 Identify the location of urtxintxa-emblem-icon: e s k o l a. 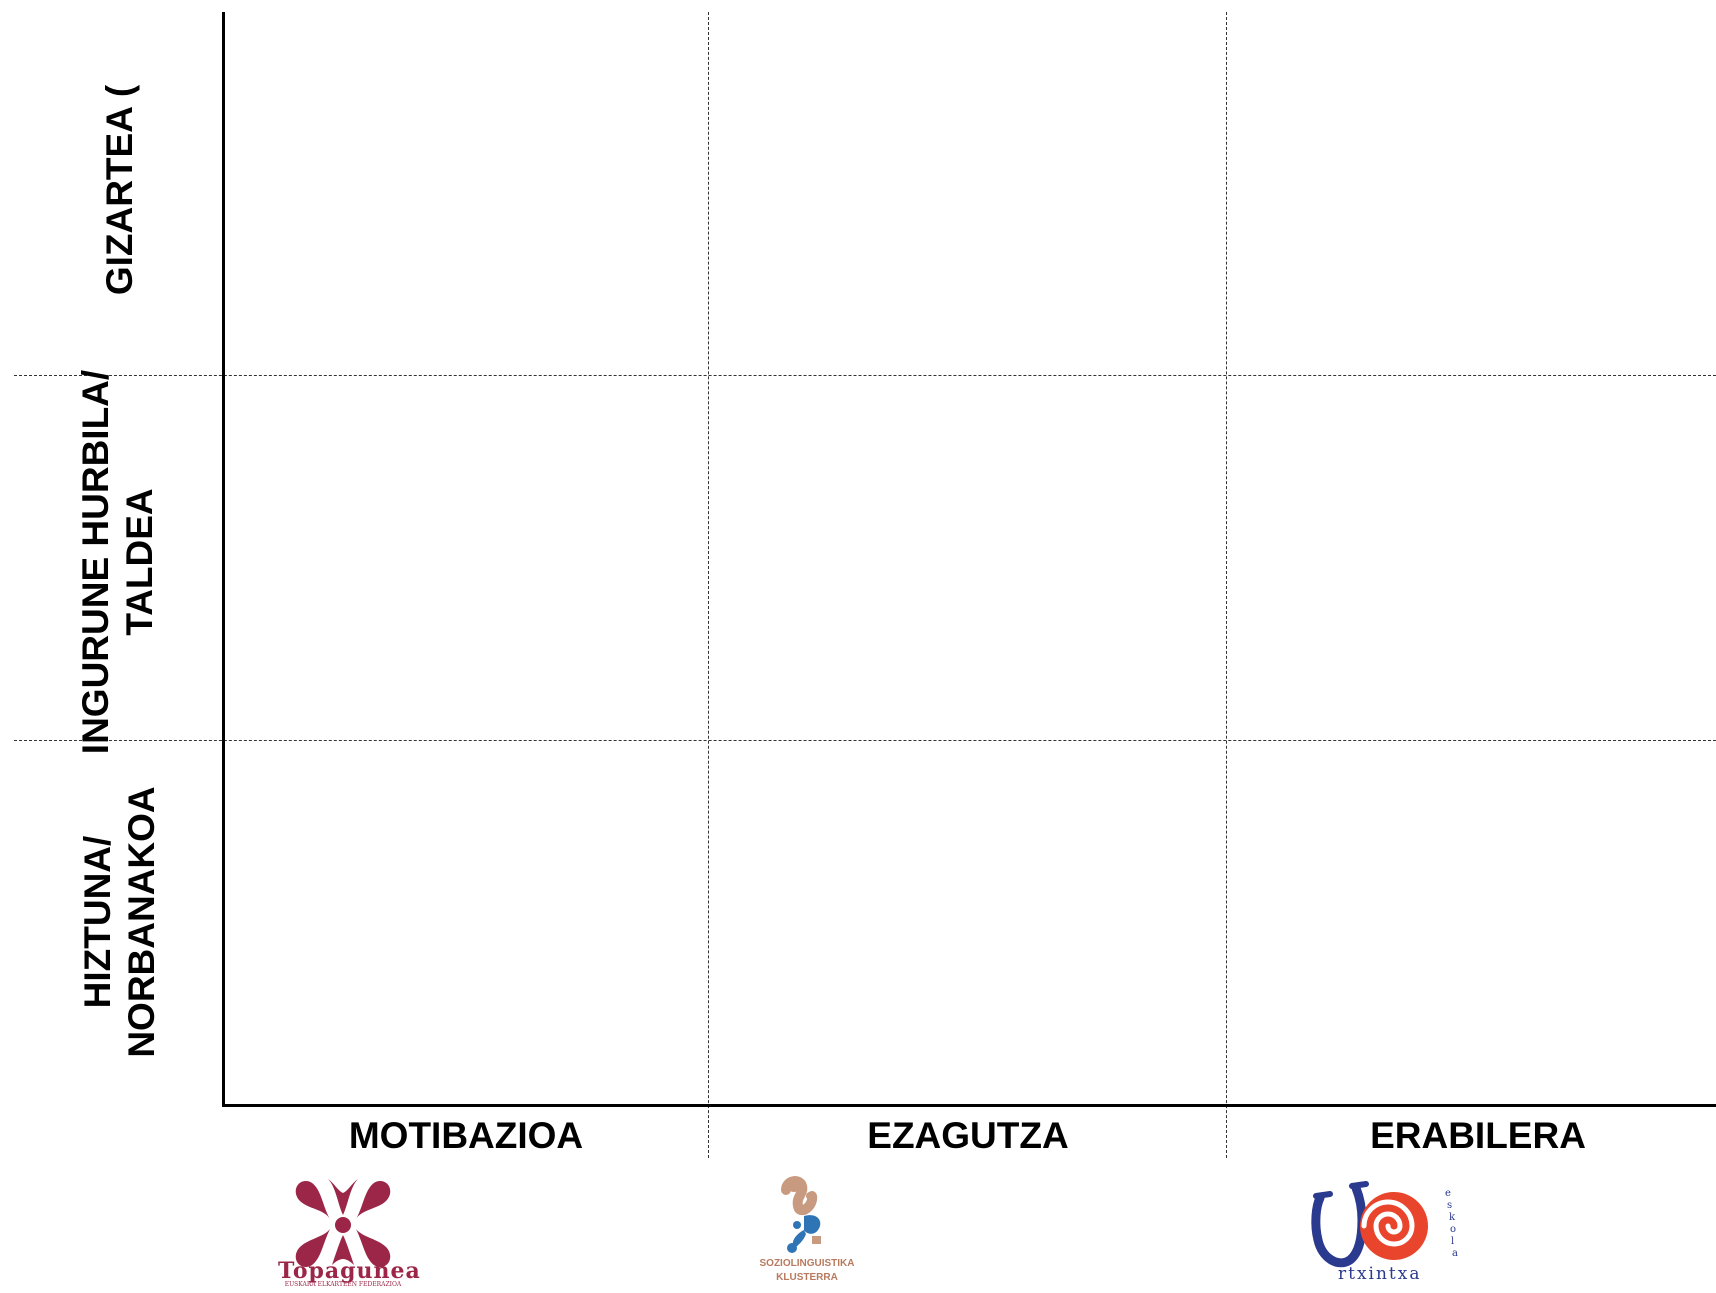
(1384, 1224).